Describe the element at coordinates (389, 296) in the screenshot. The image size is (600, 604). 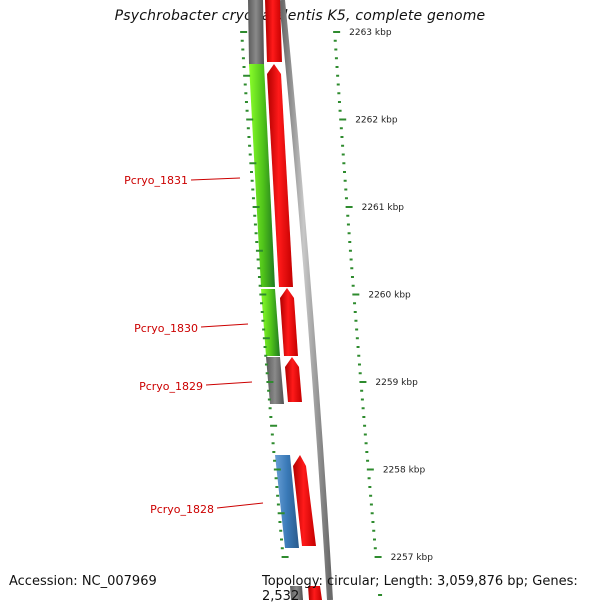
I see `scale-tick-label: 2260 kbp` at that location.